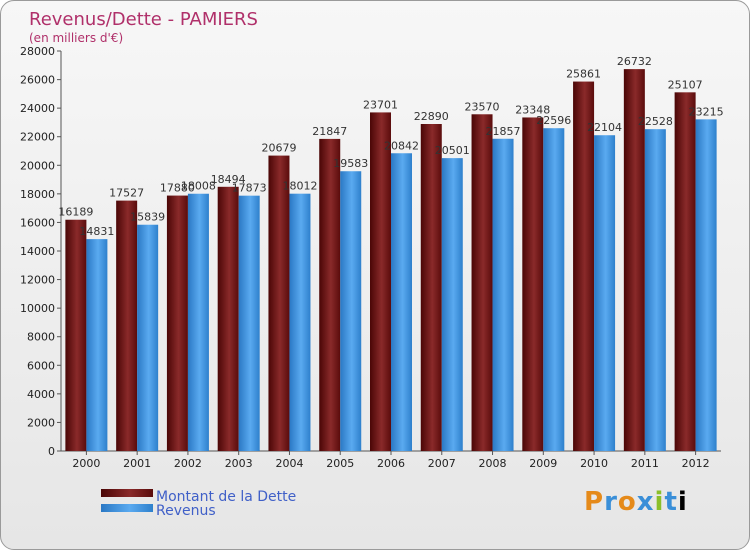 The image size is (750, 550). Describe the element at coordinates (126, 193) in the screenshot. I see `value-label: 17527` at that location.